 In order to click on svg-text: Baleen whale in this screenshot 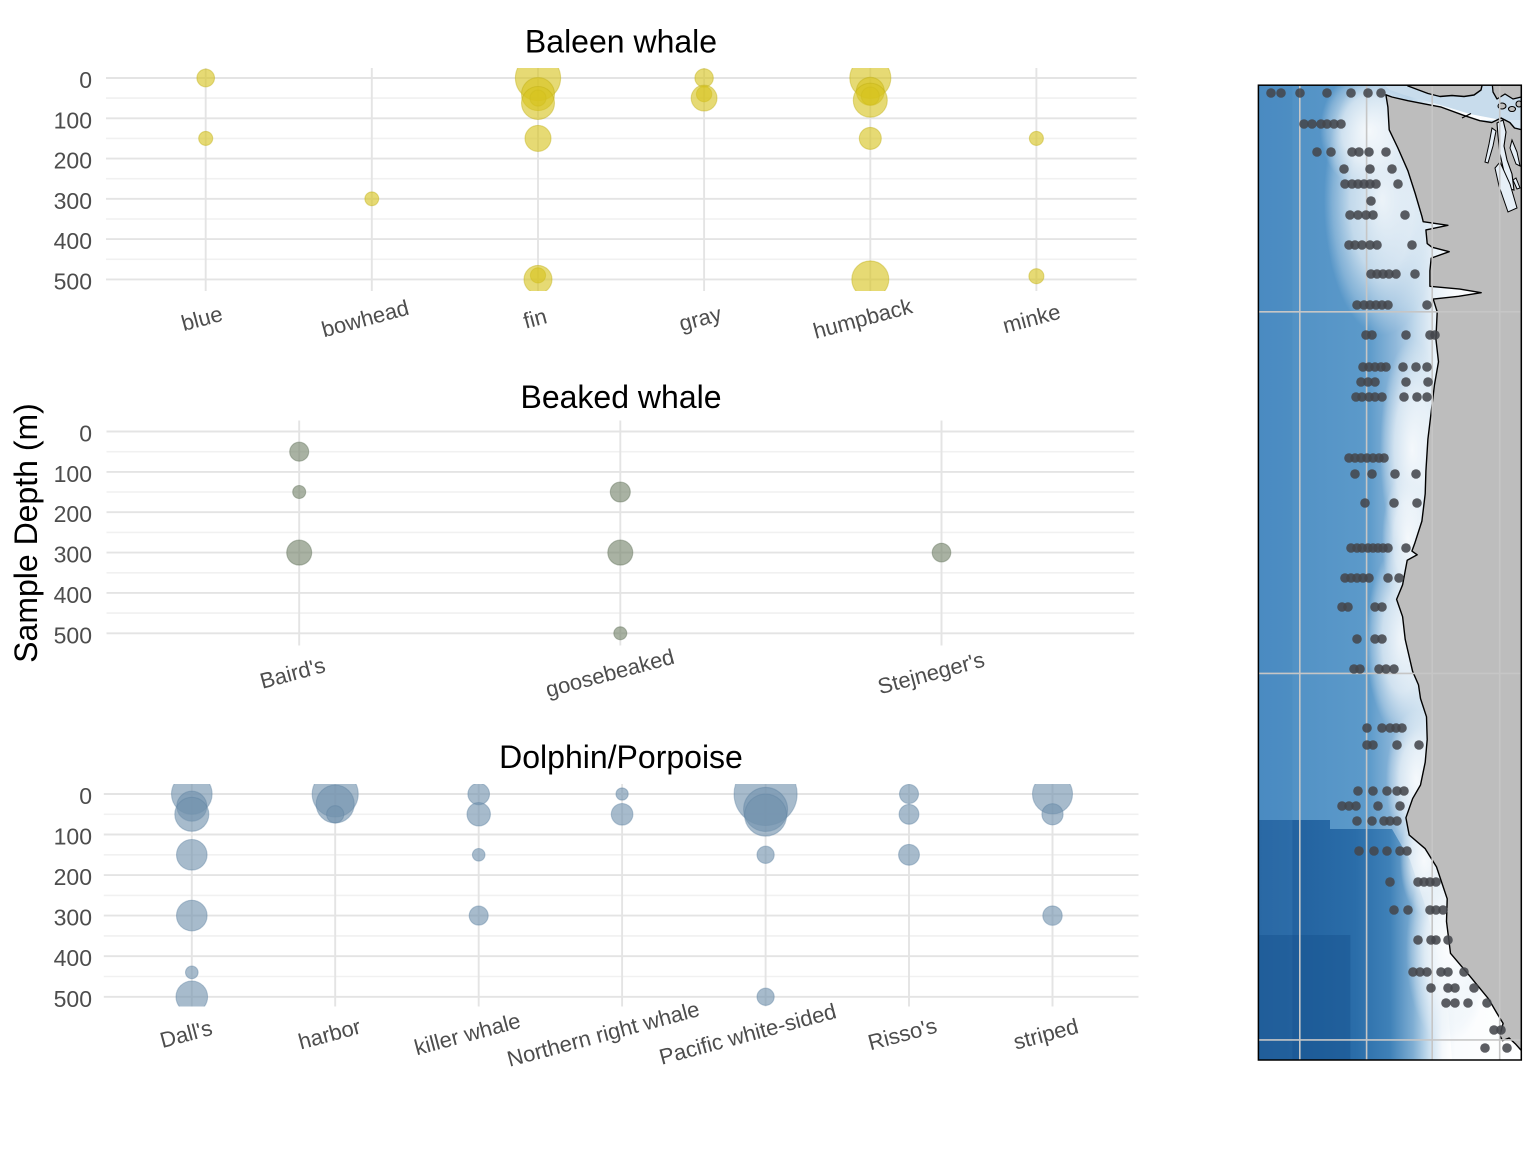, I will do `click(621, 42)`.